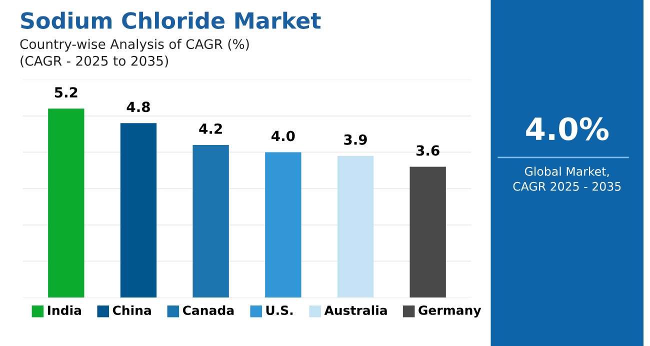  What do you see at coordinates (134, 53) in the screenshot?
I see `chart-subtitle: Country-wise Analysis of CAGR (%) (CAGR - 2025 to 2035)` at bounding box center [134, 53].